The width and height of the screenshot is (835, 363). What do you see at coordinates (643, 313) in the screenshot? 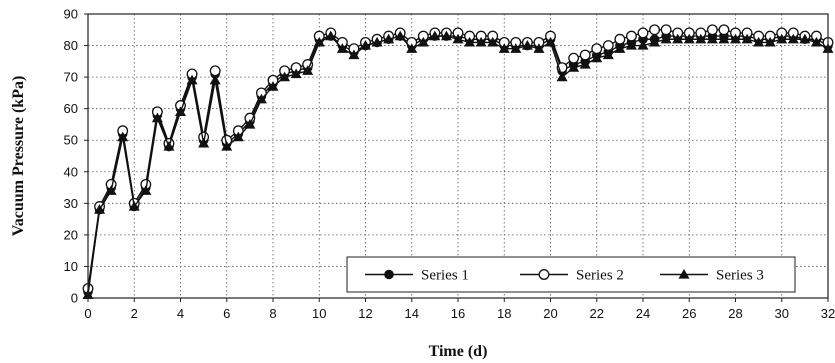
I see `x-tick-label: 24` at bounding box center [643, 313].